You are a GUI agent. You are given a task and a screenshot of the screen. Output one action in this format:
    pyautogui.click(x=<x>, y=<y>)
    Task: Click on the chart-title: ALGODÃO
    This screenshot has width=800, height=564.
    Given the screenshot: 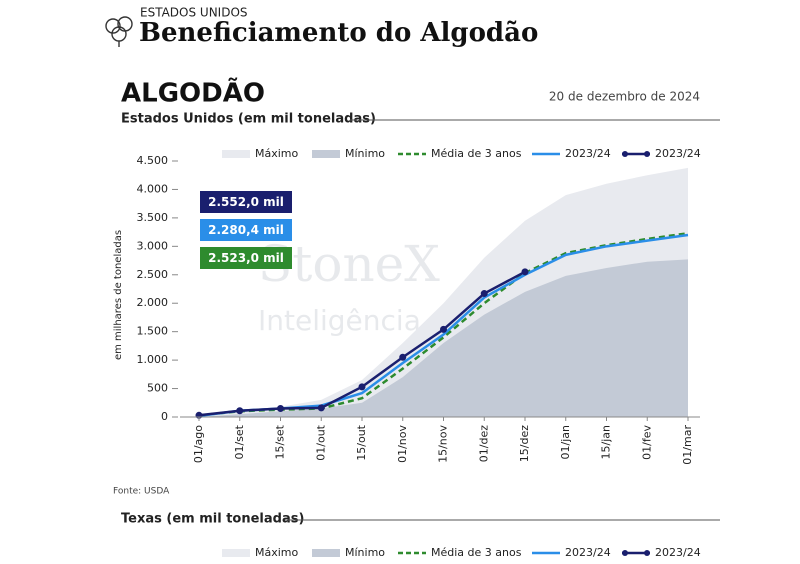 What is the action you would take?
    pyautogui.click(x=193, y=93)
    